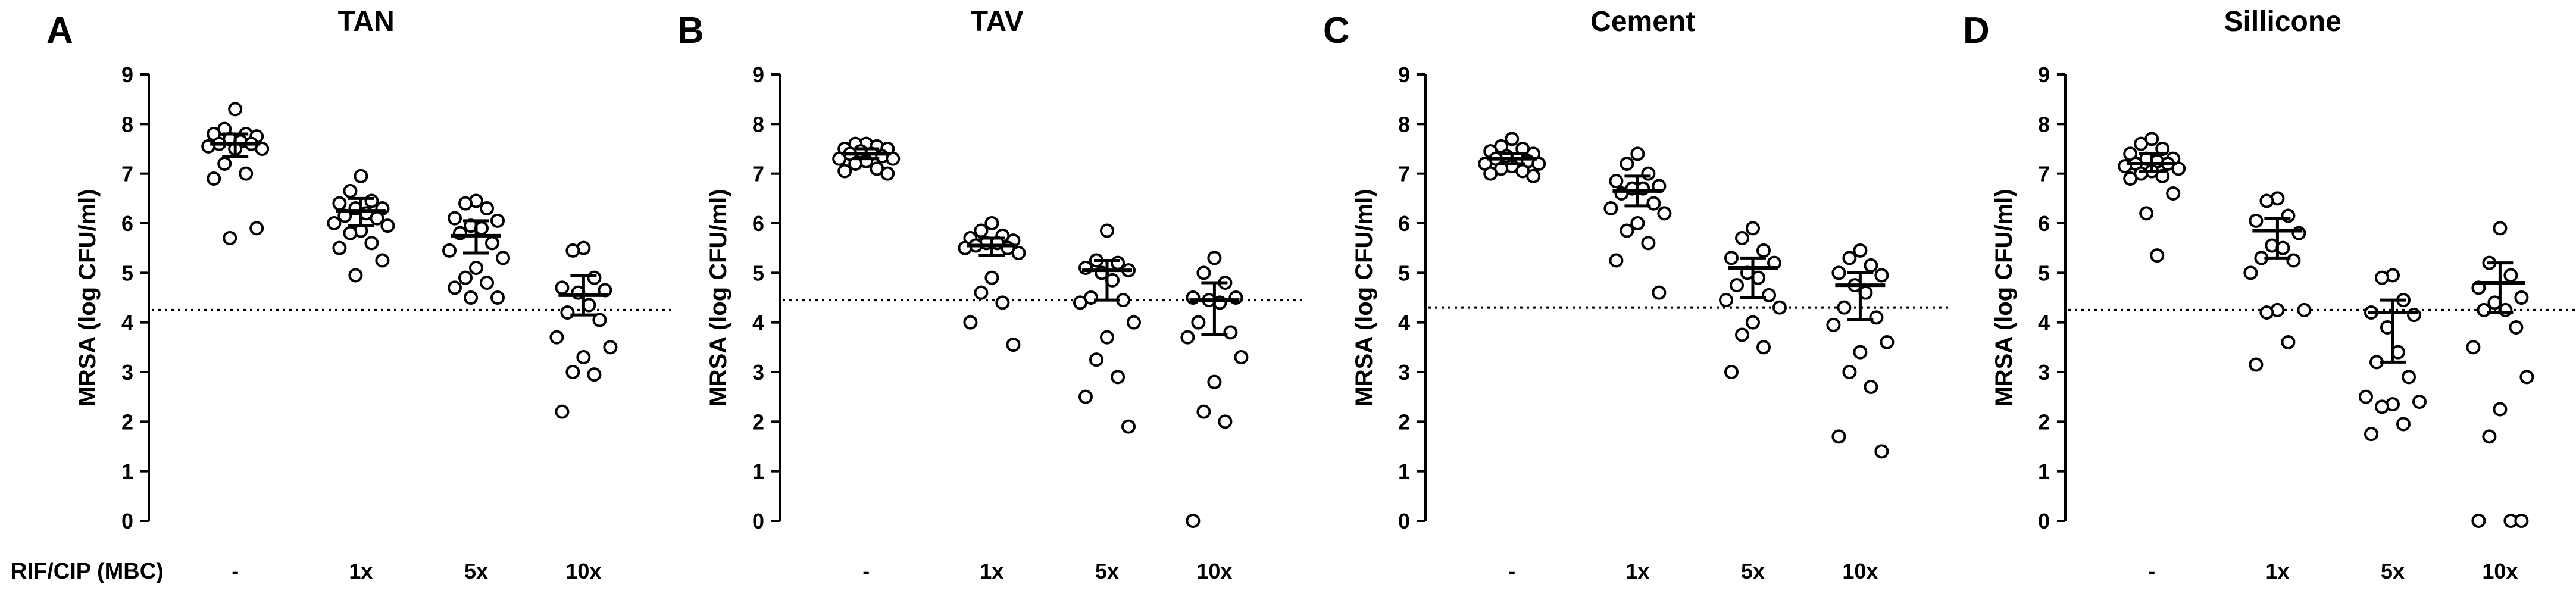 The image size is (2576, 603). What do you see at coordinates (2282, 22) in the screenshot?
I see `chart-title: Sillicone` at bounding box center [2282, 22].